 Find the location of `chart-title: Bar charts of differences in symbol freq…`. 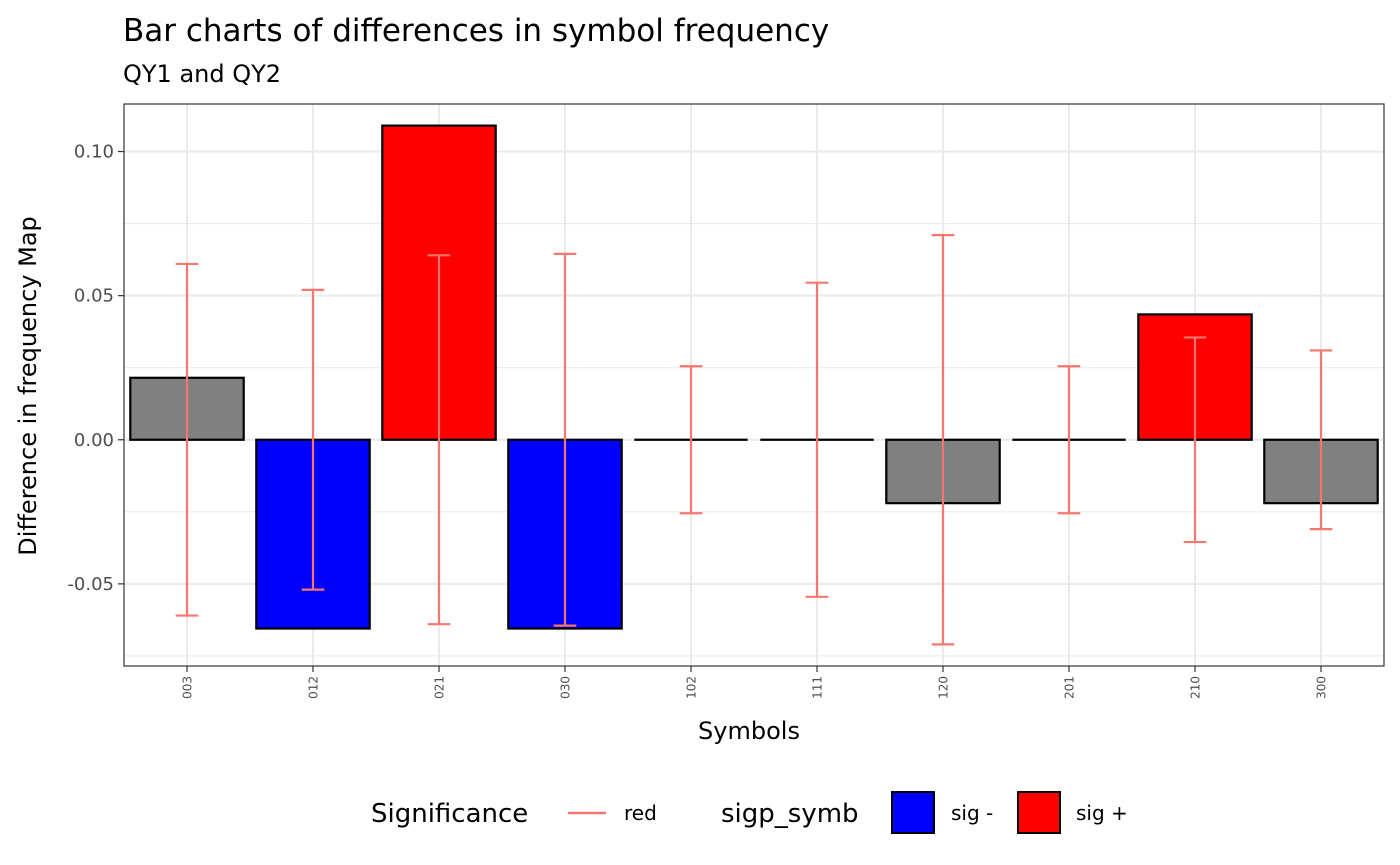

chart-title: Bar charts of differences in symbol freq… is located at coordinates (476, 31).